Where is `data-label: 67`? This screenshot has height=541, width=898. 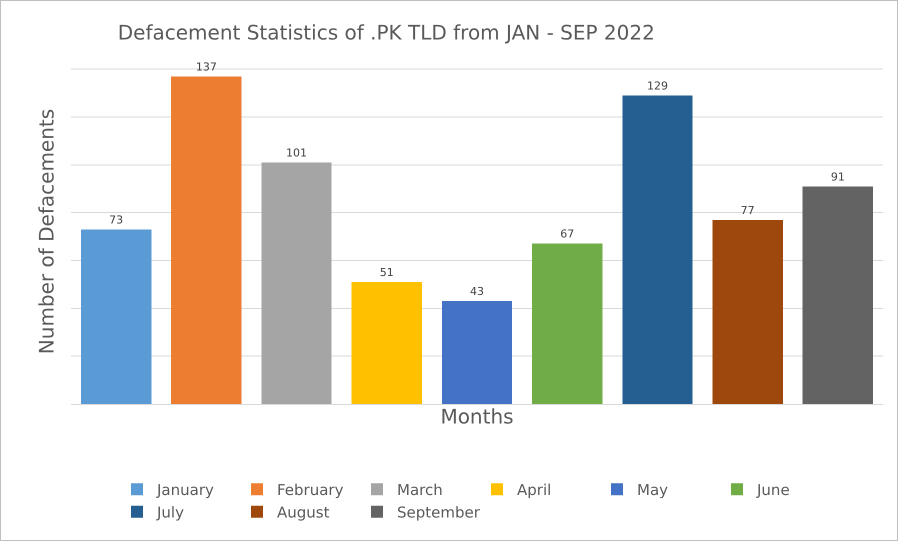 data-label: 67 is located at coordinates (567, 234).